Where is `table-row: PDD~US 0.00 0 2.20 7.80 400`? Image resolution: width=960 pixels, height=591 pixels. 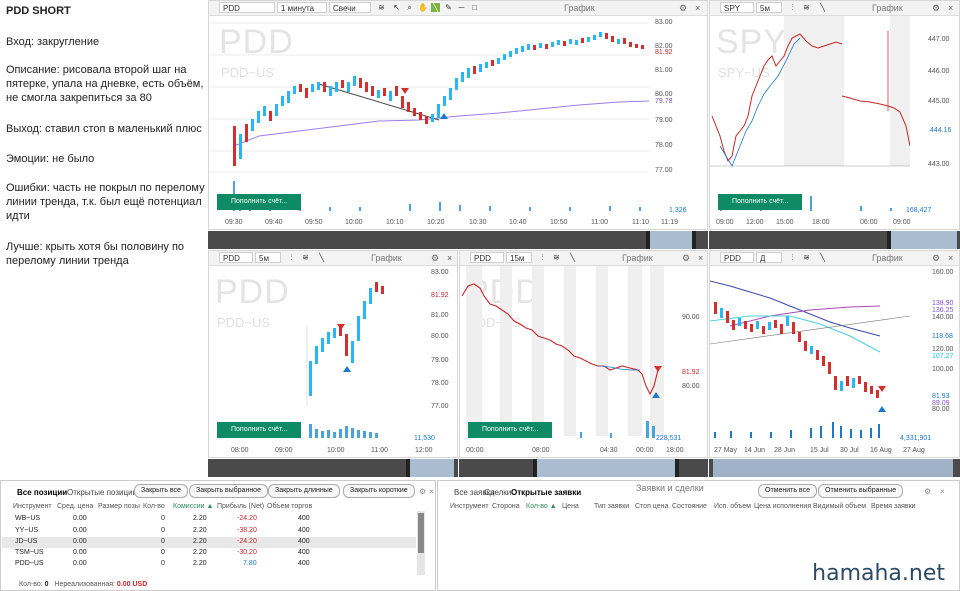 table-row: PDD~US 0.00 0 2.20 7.80 400 is located at coordinates (211, 565).